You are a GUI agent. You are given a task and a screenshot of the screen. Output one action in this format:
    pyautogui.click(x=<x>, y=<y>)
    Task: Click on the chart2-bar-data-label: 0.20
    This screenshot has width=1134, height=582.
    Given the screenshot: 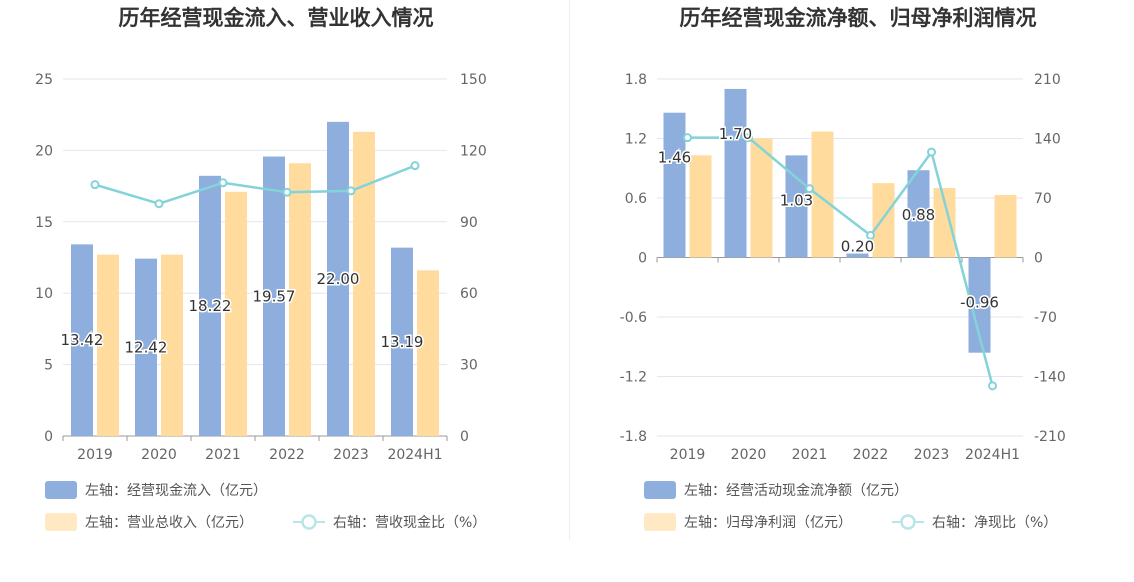 What is the action you would take?
    pyautogui.click(x=857, y=247)
    